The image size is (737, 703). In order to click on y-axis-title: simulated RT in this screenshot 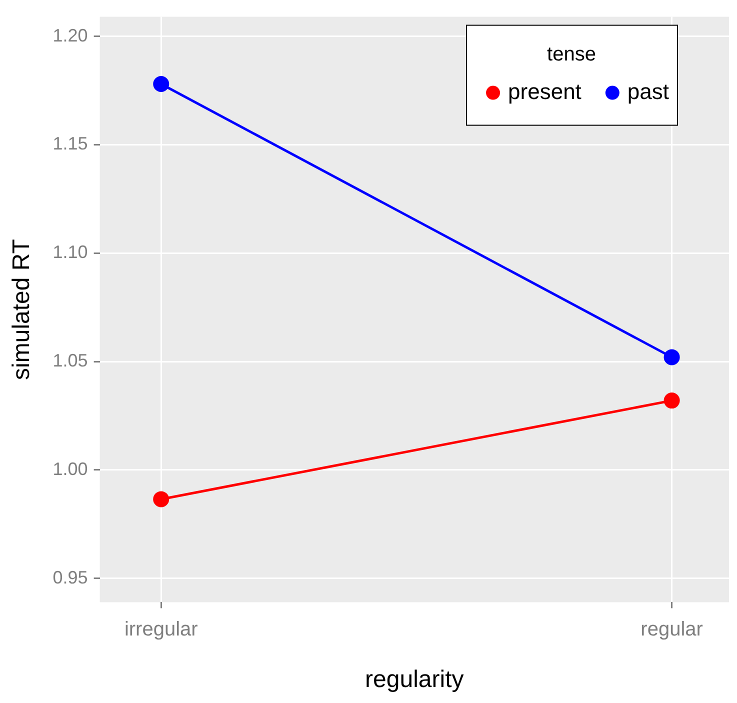, I will do `click(22, 309)`.